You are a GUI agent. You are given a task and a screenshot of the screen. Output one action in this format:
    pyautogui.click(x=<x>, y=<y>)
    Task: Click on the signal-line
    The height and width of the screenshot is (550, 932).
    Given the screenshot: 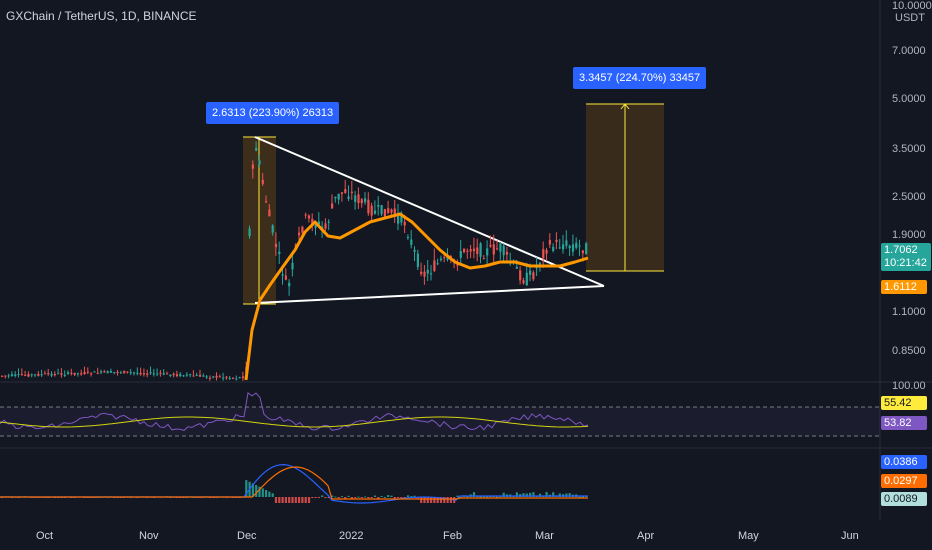 What is the action you would take?
    pyautogui.click(x=294, y=483)
    